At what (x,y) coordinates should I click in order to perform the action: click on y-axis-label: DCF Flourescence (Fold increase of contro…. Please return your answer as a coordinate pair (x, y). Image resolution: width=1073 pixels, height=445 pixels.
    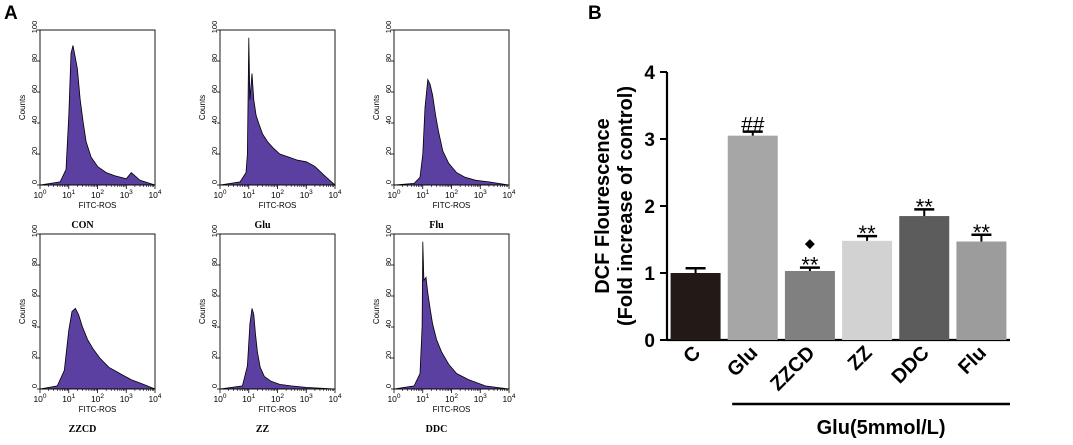
    Looking at the image, I should click on (614, 206).